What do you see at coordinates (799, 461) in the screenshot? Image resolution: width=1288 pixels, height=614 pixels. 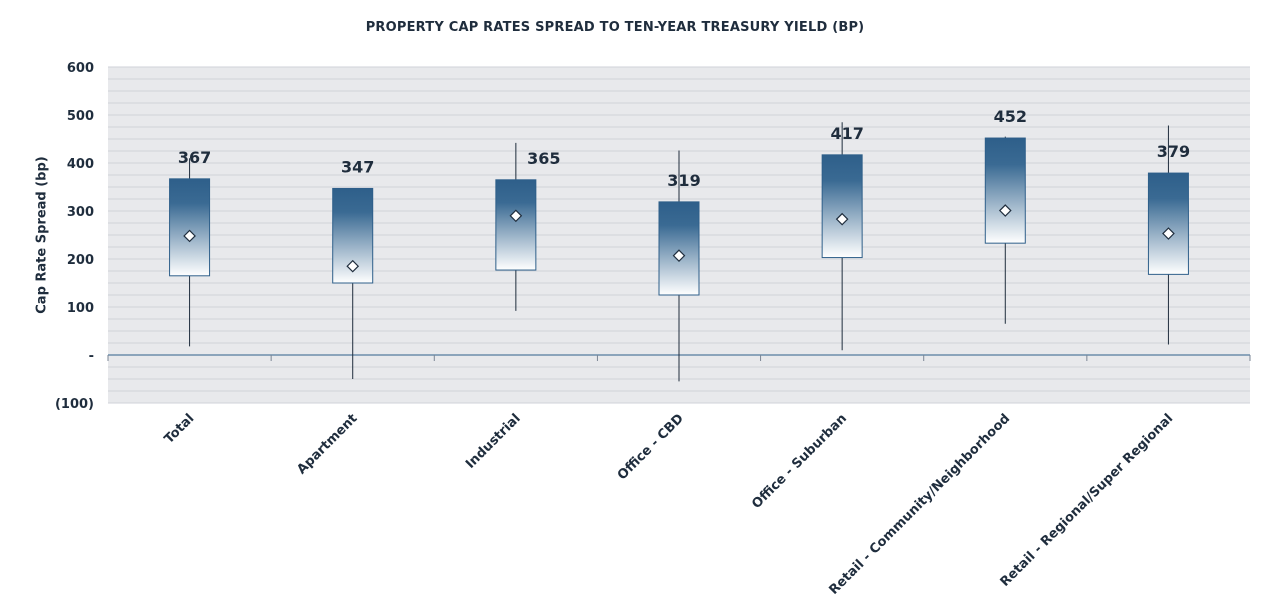 I see `category-label: Office - Suburban` at bounding box center [799, 461].